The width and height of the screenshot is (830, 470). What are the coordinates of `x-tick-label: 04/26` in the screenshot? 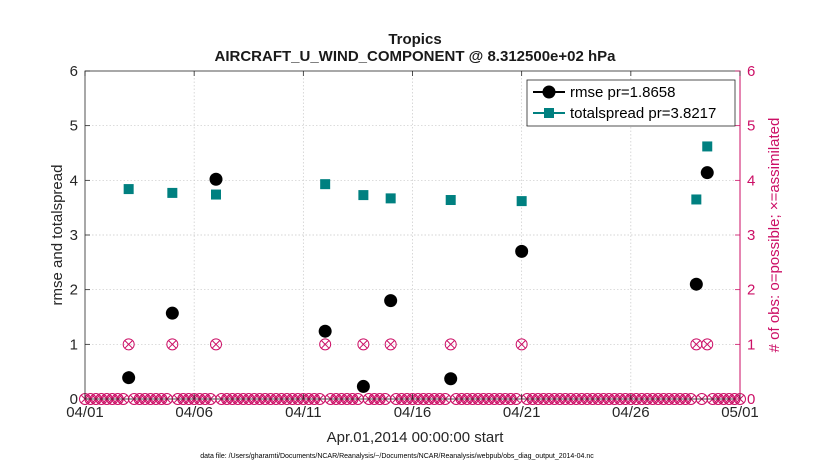 It's located at (631, 412).